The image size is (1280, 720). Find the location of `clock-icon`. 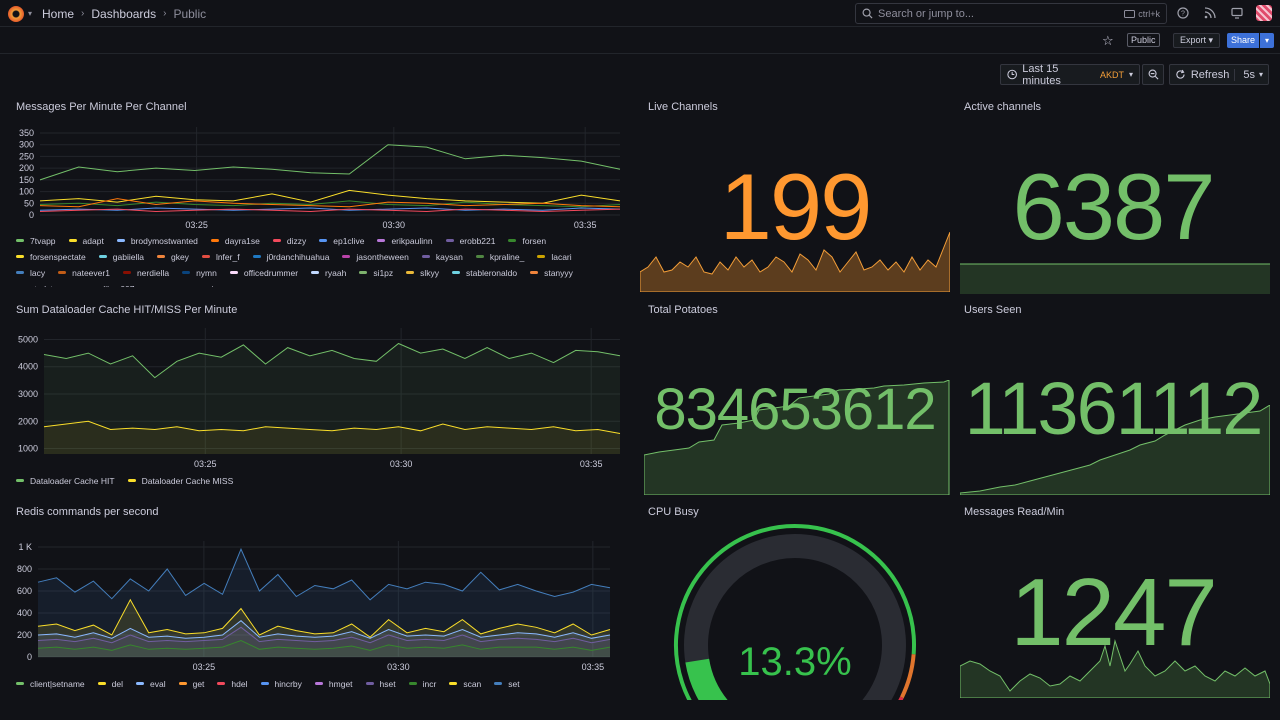

clock-icon is located at coordinates (1012, 74).